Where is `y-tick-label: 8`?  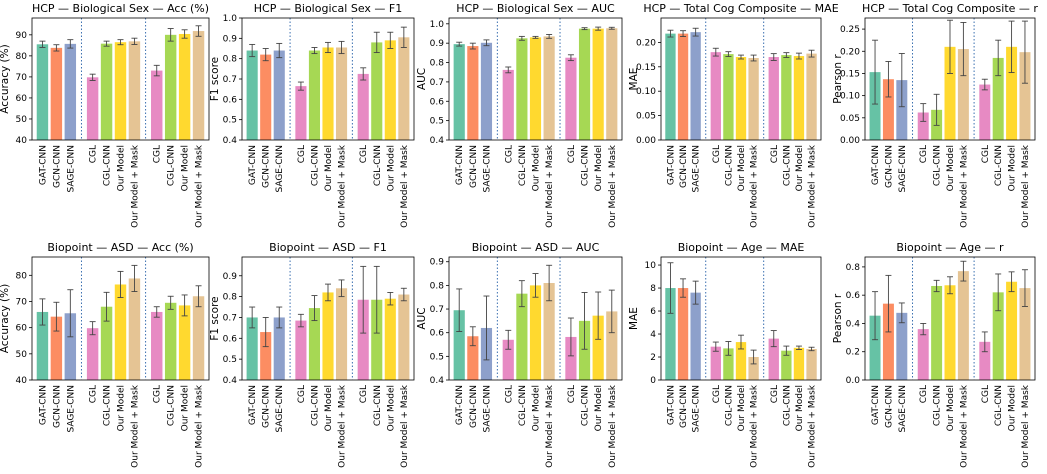 y-tick-label: 8 is located at coordinates (653, 289).